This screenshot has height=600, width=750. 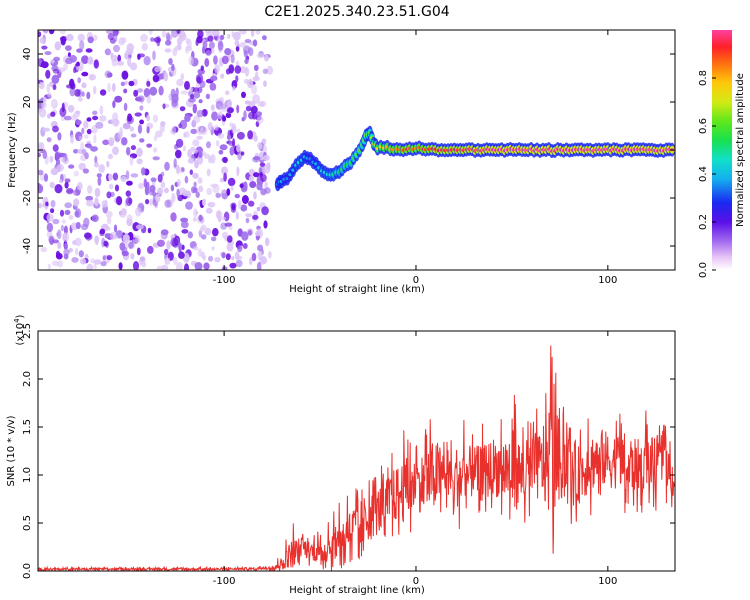 I want to click on snr-scale-factor: (x104), so click(x=19, y=329).